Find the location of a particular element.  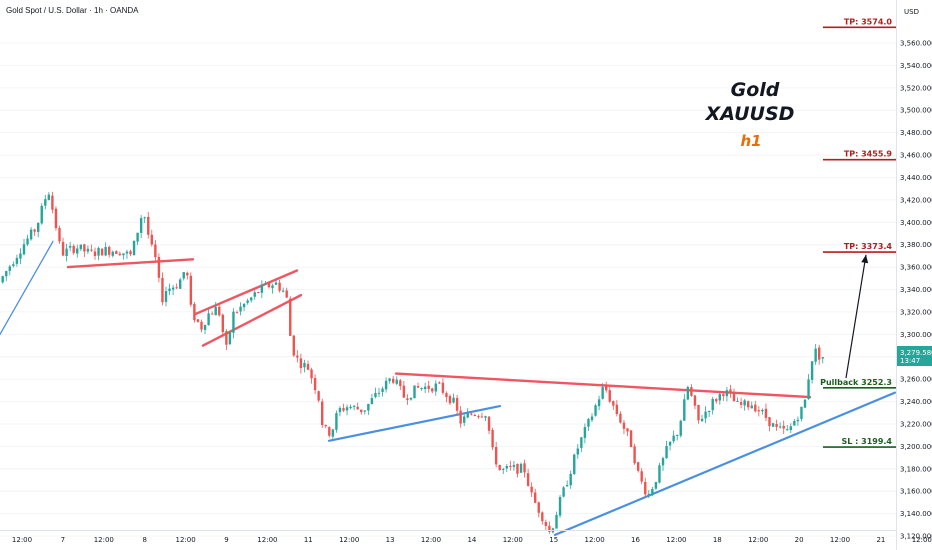

price-tick-label: 3,520.000 is located at coordinates (916, 88).